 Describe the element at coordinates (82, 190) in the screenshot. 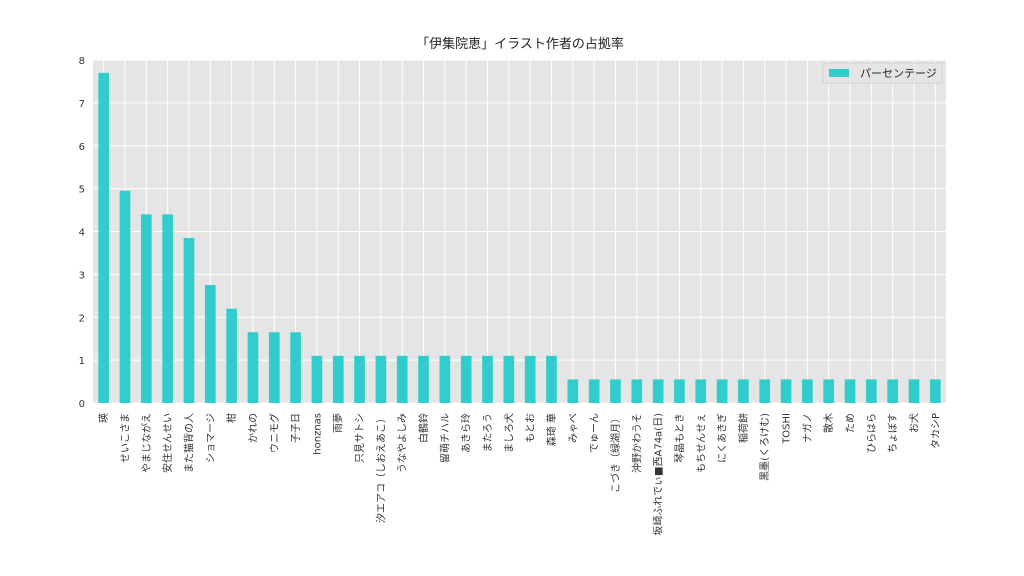

I see `y-tick-label: 5` at that location.